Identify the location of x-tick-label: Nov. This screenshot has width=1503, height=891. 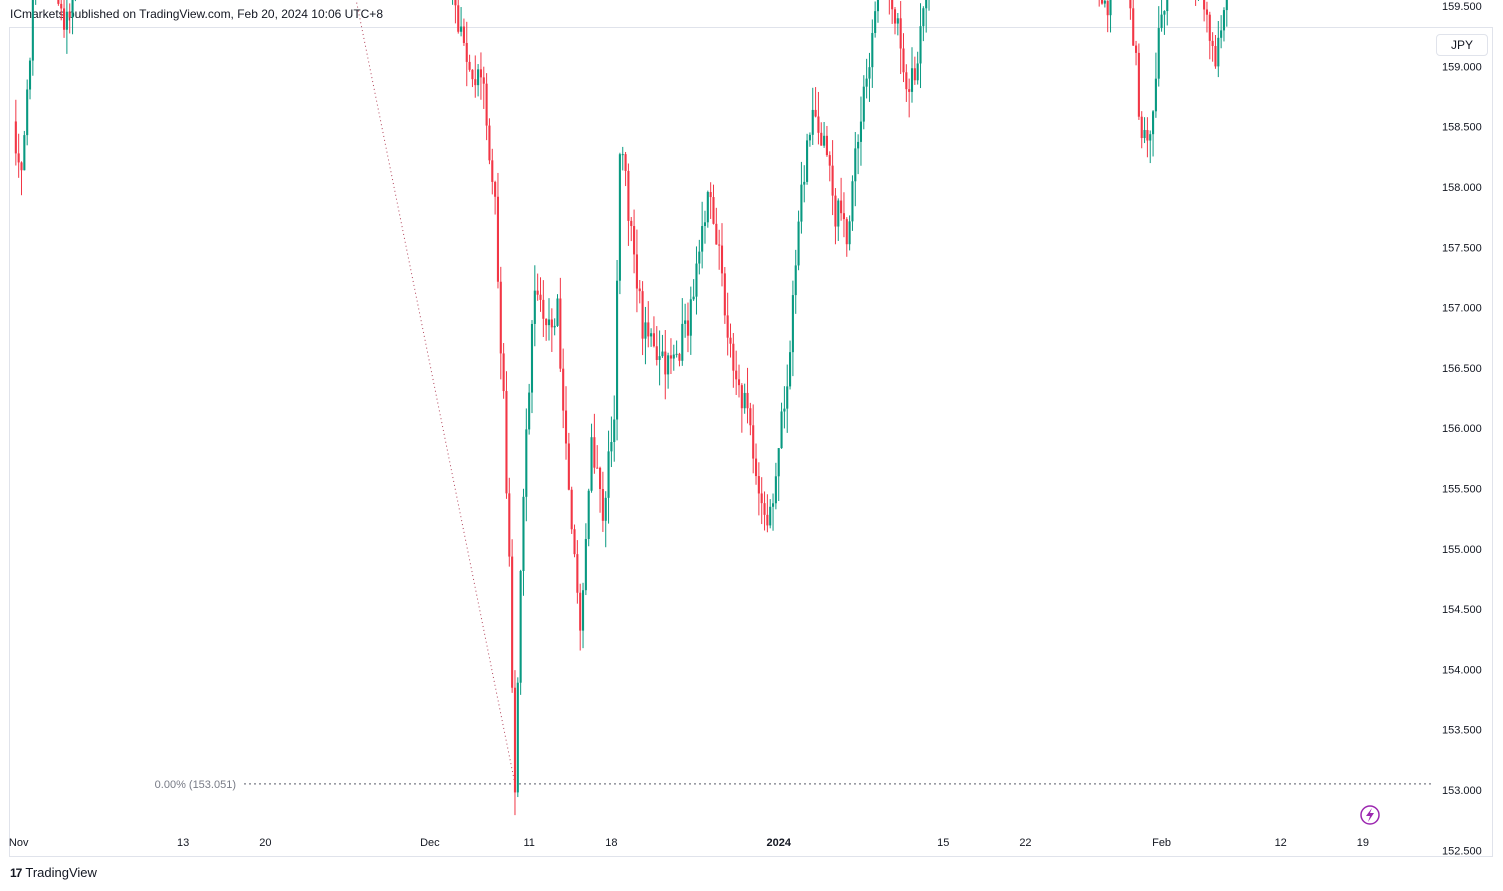
(19, 843).